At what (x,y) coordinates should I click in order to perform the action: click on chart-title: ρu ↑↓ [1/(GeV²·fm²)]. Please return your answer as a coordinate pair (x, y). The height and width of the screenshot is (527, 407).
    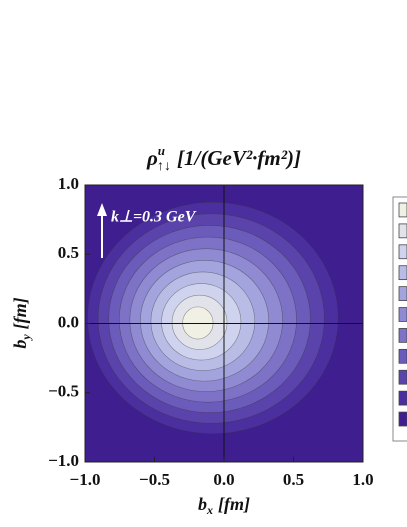
    Looking at the image, I should click on (223, 158).